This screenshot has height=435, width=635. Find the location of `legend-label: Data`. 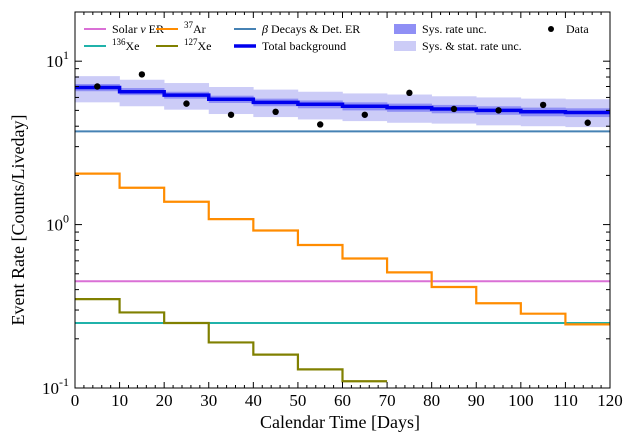

legend-label: Data is located at coordinates (577, 29).